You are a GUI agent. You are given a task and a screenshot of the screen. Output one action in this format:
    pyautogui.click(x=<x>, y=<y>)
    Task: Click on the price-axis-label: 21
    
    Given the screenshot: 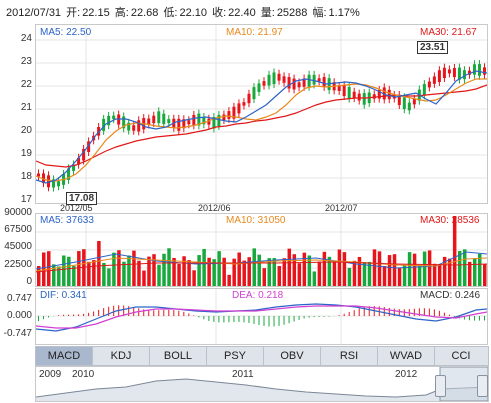 What is the action you would take?
    pyautogui.click(x=26, y=107)
    